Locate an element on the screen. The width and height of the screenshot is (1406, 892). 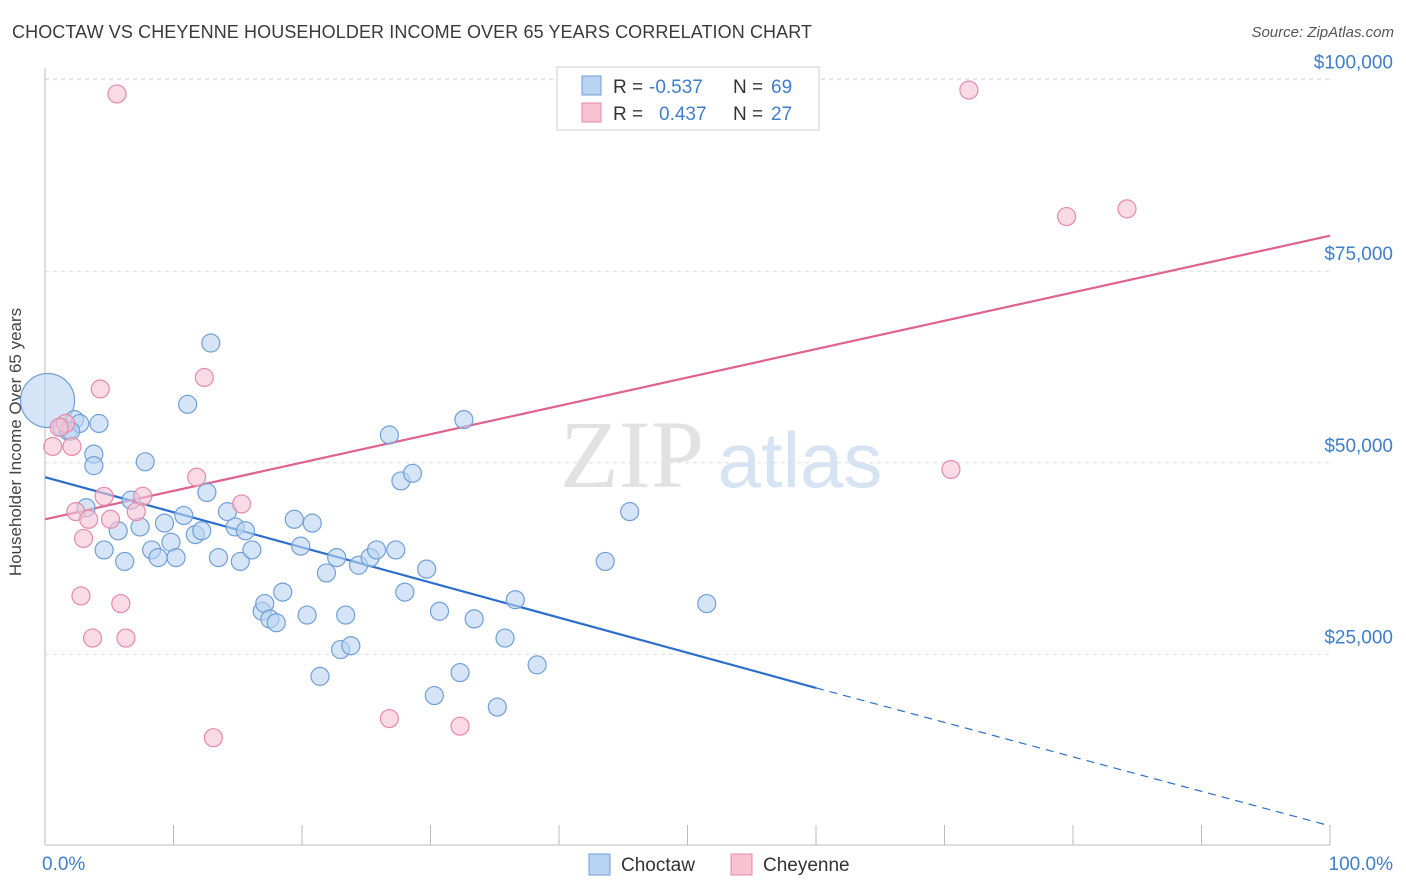
cheyenne-n-label: N = is located at coordinates (748, 114).